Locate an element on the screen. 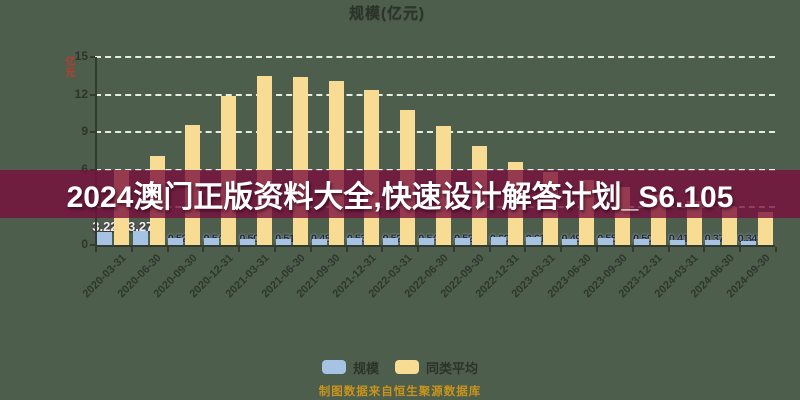  legend-label: 规模 is located at coordinates (365, 368).